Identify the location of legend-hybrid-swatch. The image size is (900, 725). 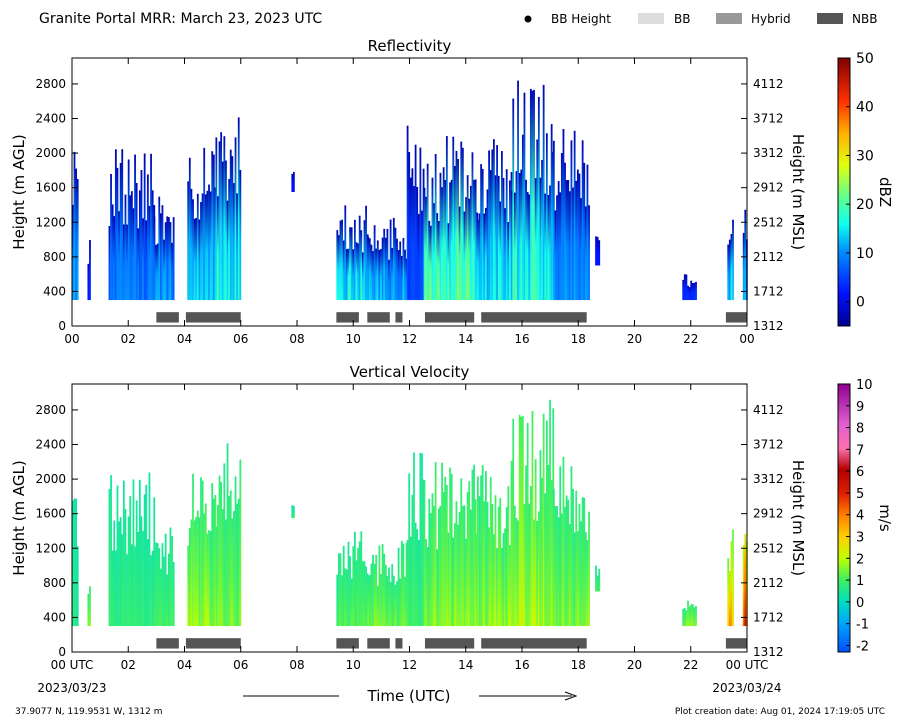
(729, 18).